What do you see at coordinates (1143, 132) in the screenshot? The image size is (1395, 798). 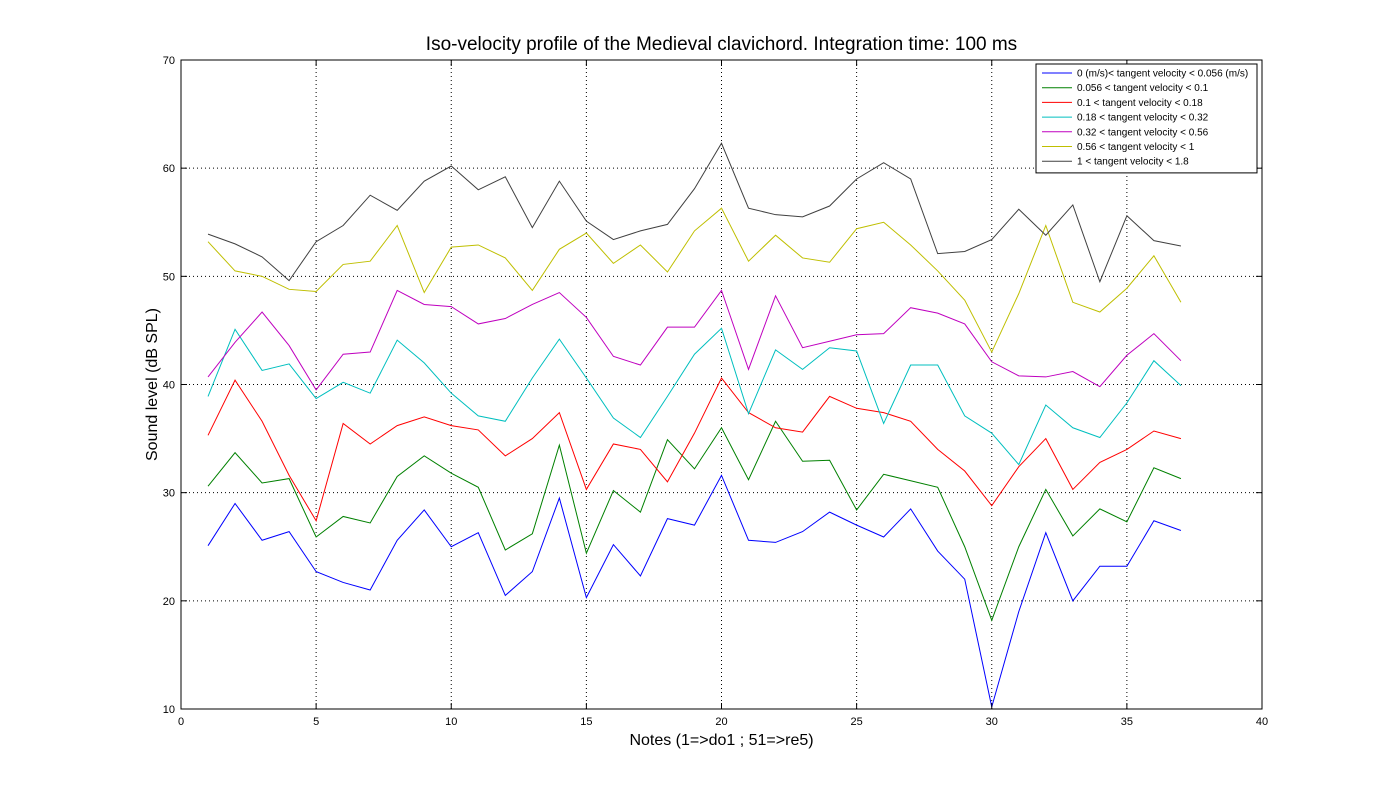 I see `legend-entry: 0.32 < tangent velocity < 0.56` at bounding box center [1143, 132].